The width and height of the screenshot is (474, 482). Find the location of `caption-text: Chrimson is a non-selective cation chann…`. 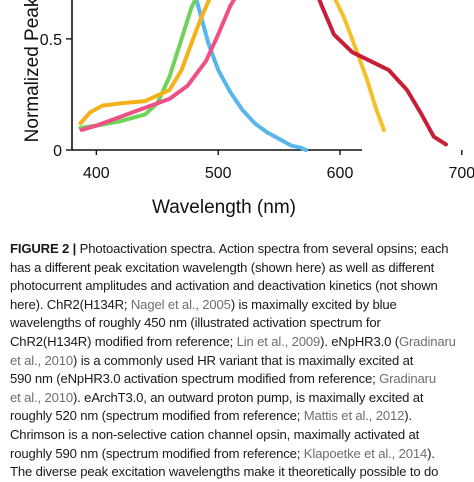

caption-text: Chrimson is a non-selective cation chann… is located at coordinates (215, 434).